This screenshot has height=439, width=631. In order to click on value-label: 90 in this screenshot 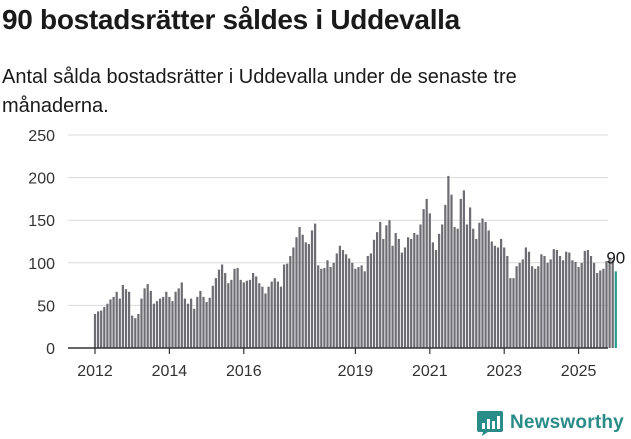, I will do `click(615, 257)`.